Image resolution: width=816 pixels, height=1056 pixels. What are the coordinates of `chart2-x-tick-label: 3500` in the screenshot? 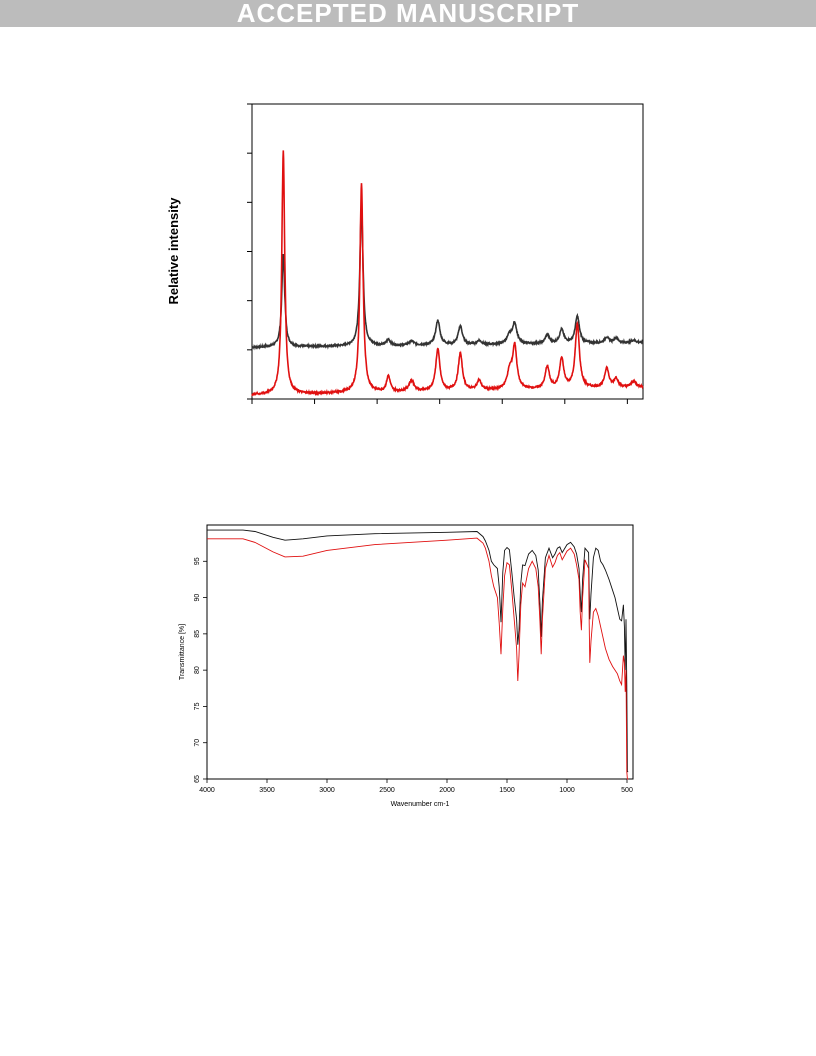 It's located at (267, 790).